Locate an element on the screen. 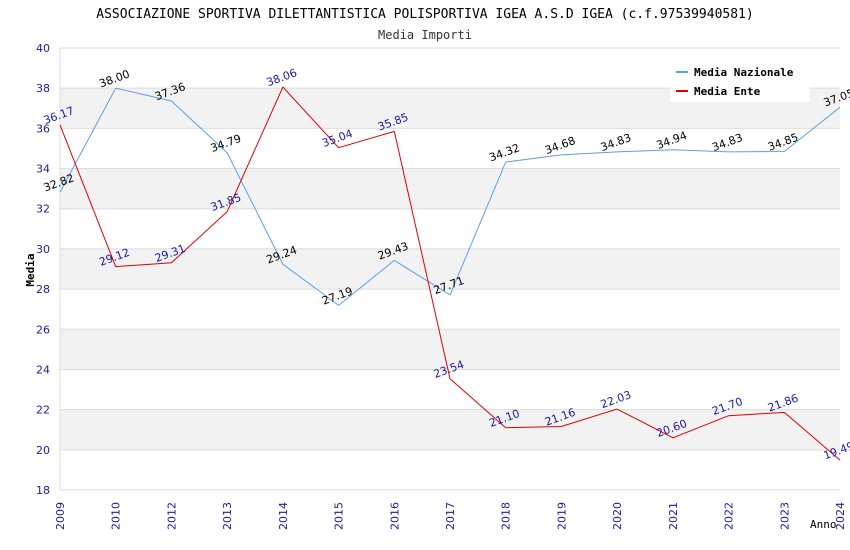  y-tick-labels: 18 20 22 24 26 28 30 32 34 36 38 40 is located at coordinates (43, 269).